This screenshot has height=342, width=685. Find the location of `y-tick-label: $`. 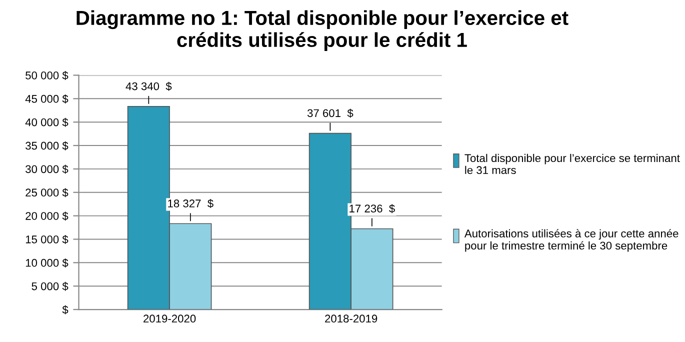

y-tick-label: $ is located at coordinates (65, 309).